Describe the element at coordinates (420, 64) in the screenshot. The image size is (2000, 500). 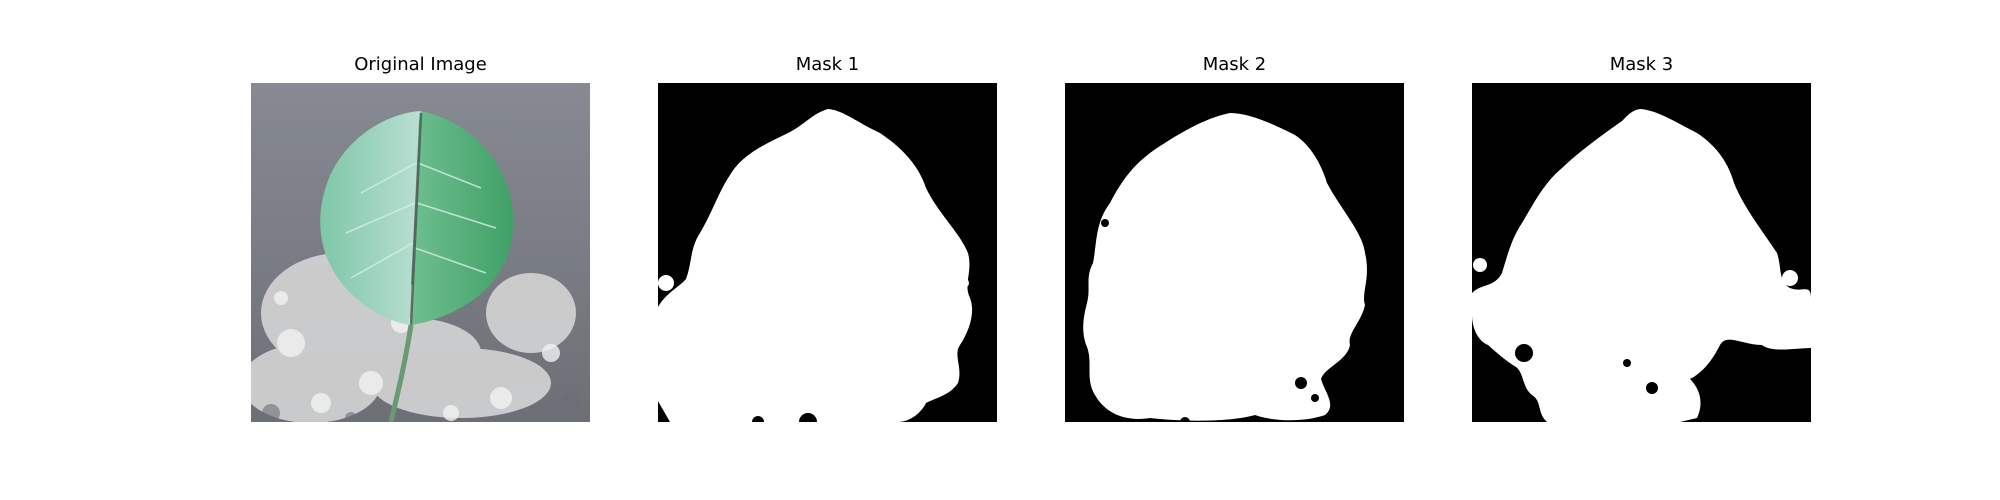
I see `original-image-title: Original Image` at that location.